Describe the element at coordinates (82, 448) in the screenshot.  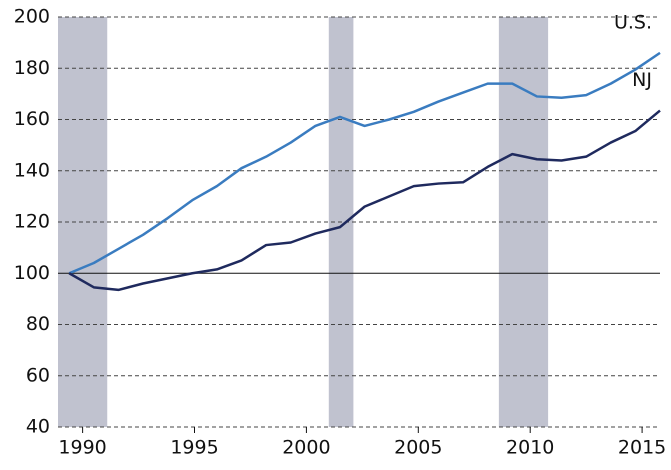
I see `x-tick-label: 1990` at that location.